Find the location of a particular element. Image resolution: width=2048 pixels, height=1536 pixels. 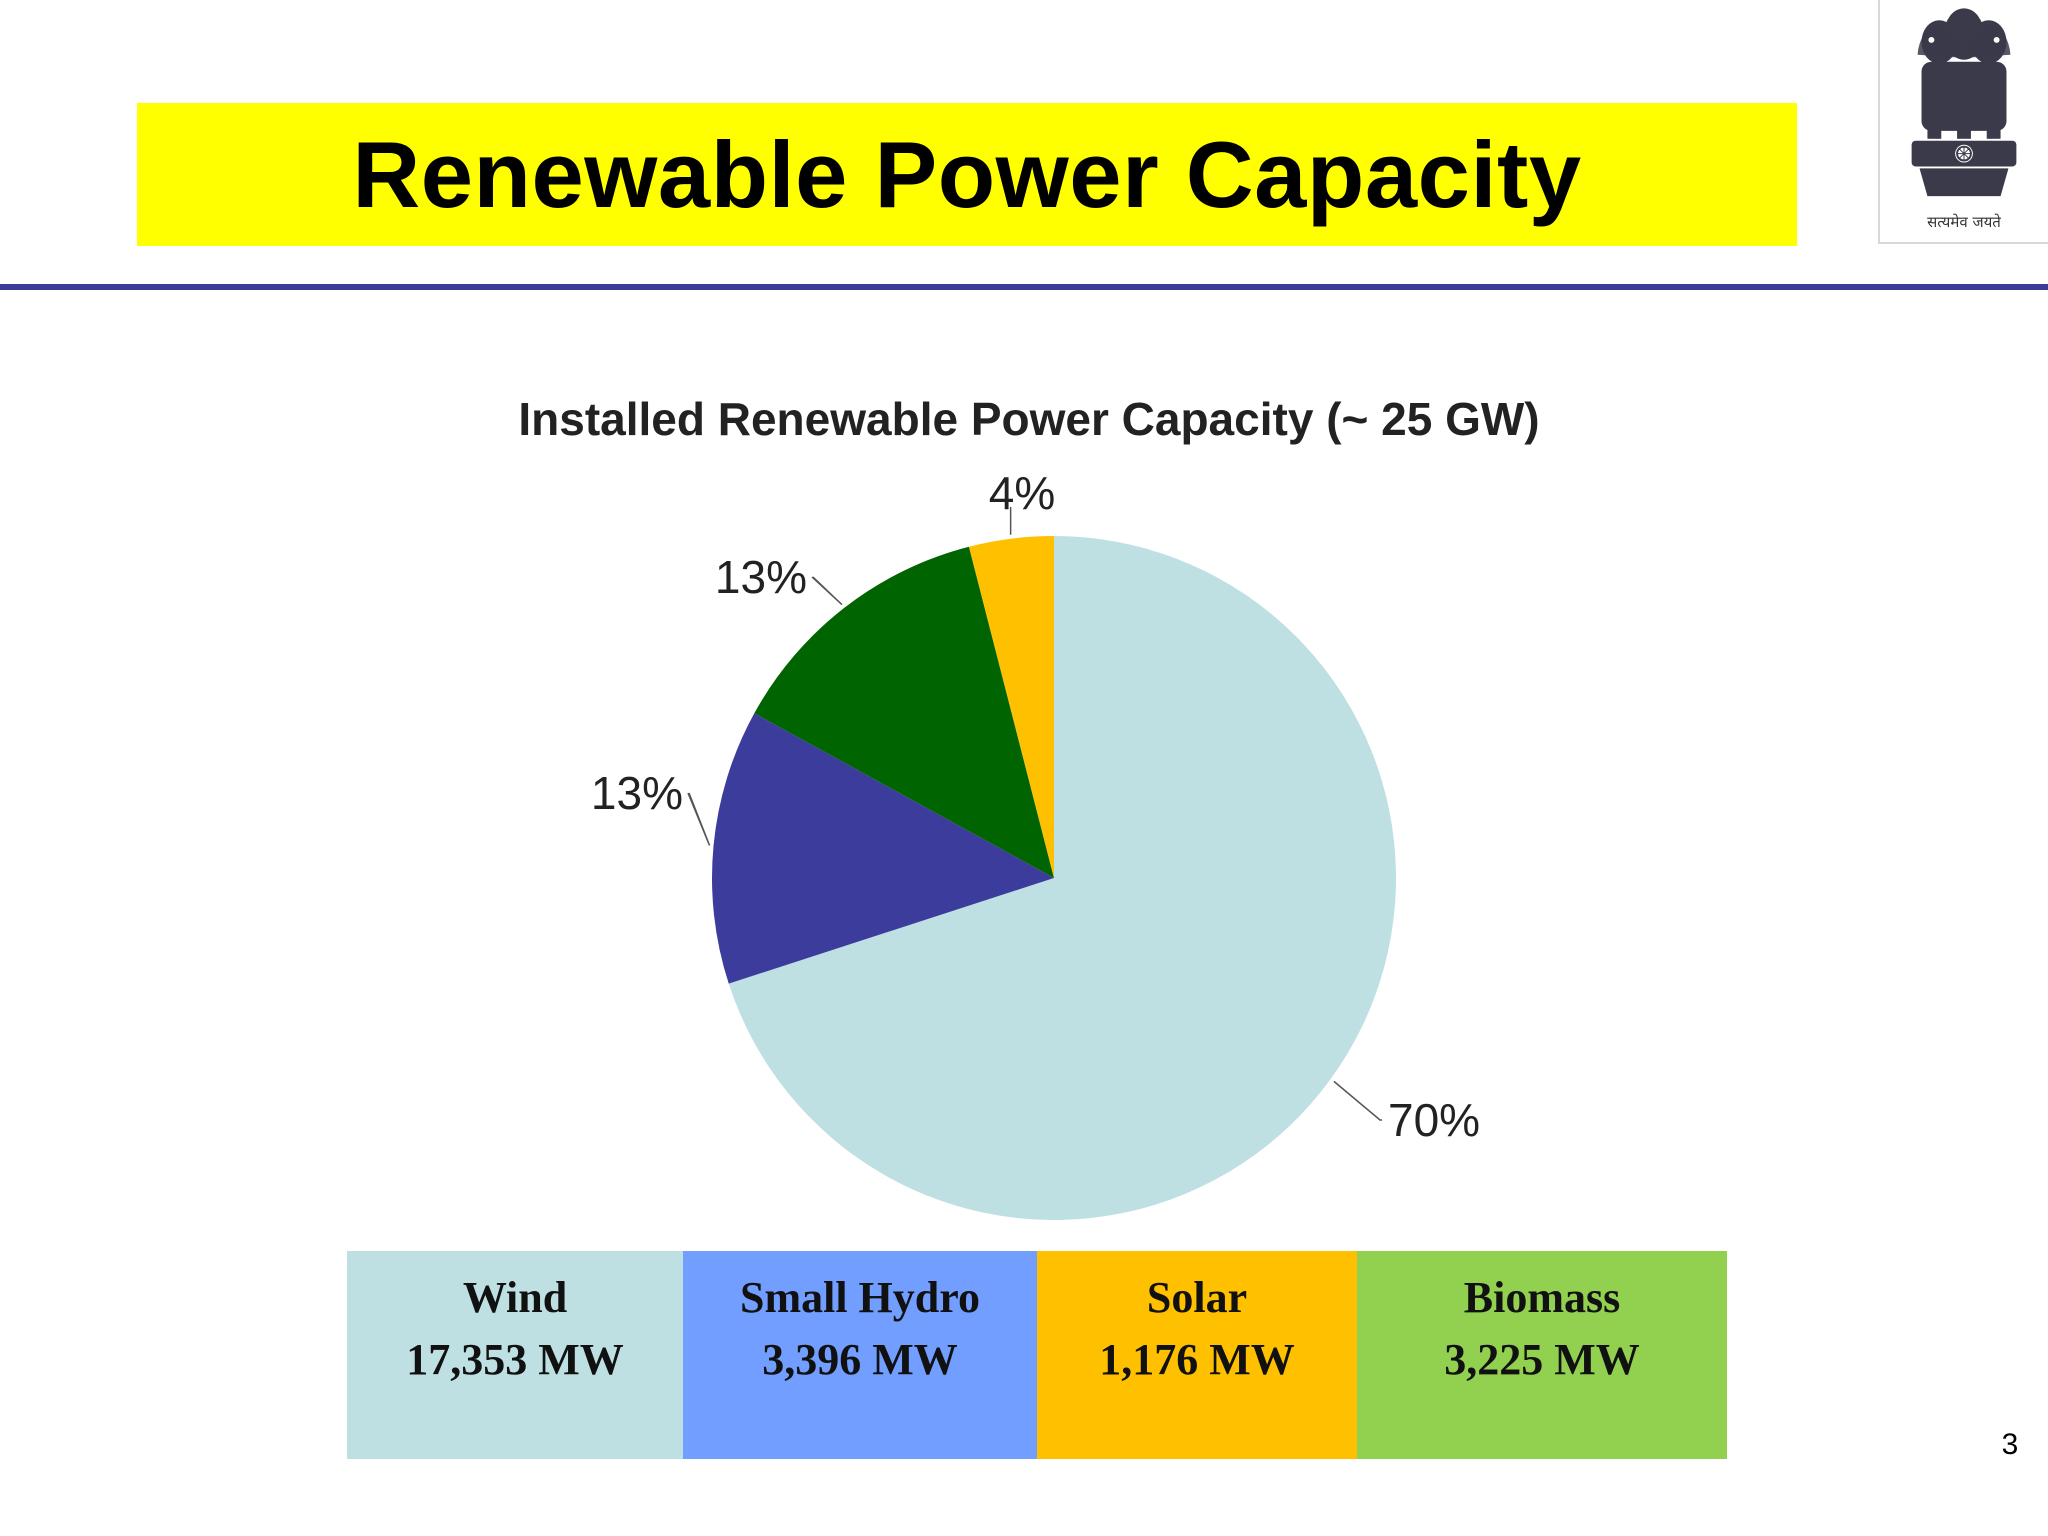

legend-source-name: Wind is located at coordinates (515, 1297).